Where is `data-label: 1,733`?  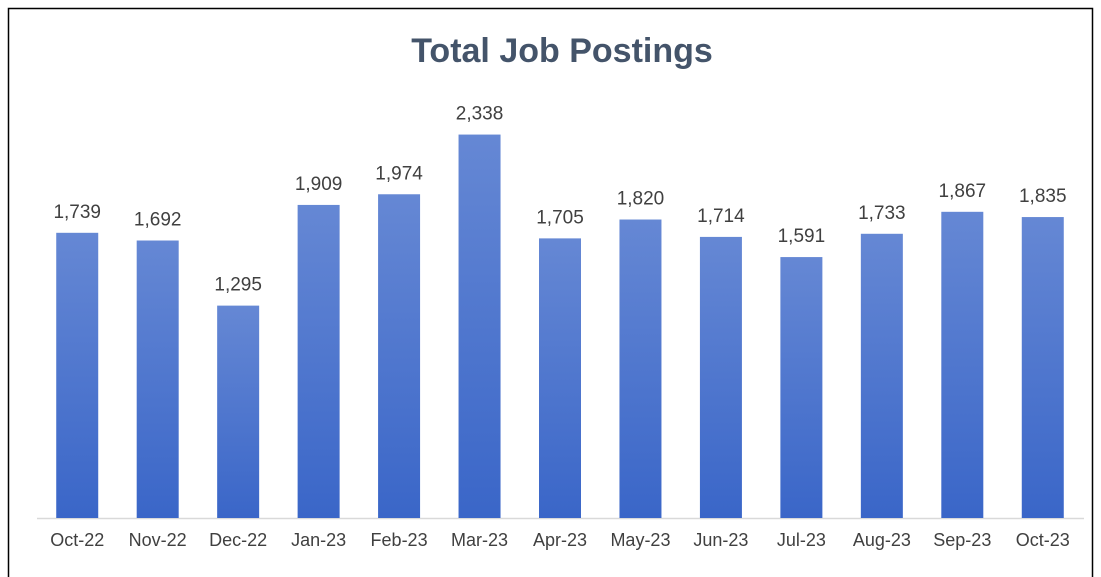
data-label: 1,733 is located at coordinates (882, 213).